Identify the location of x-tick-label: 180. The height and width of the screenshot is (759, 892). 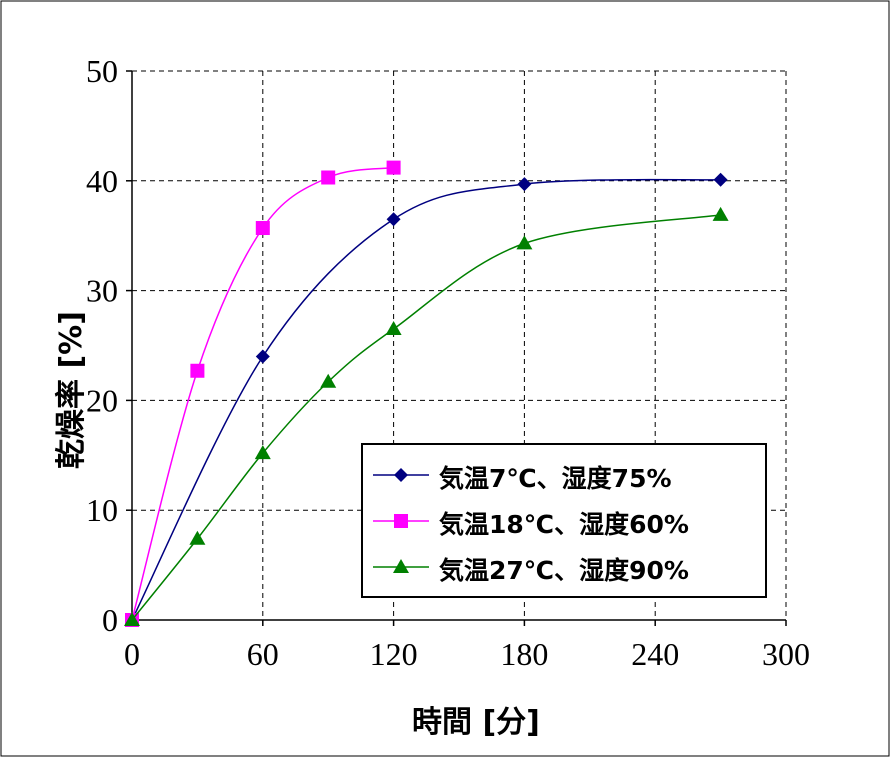
(524, 654).